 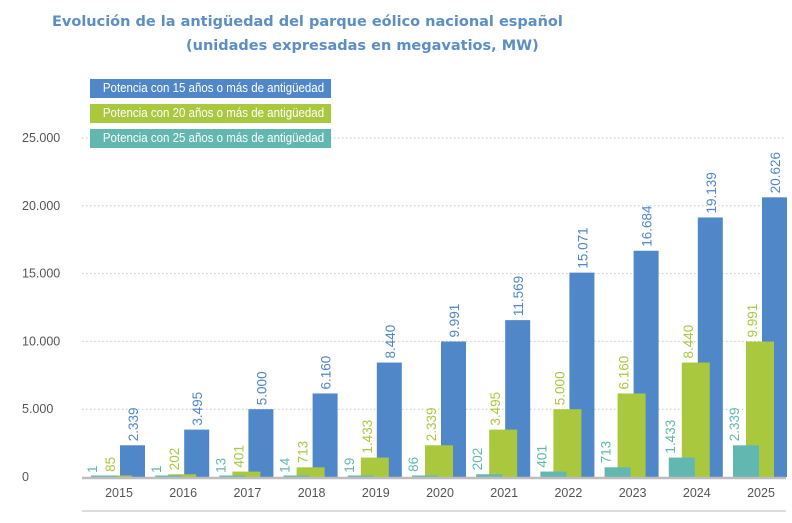 I want to click on data-label: 16.684, so click(x=647, y=226).